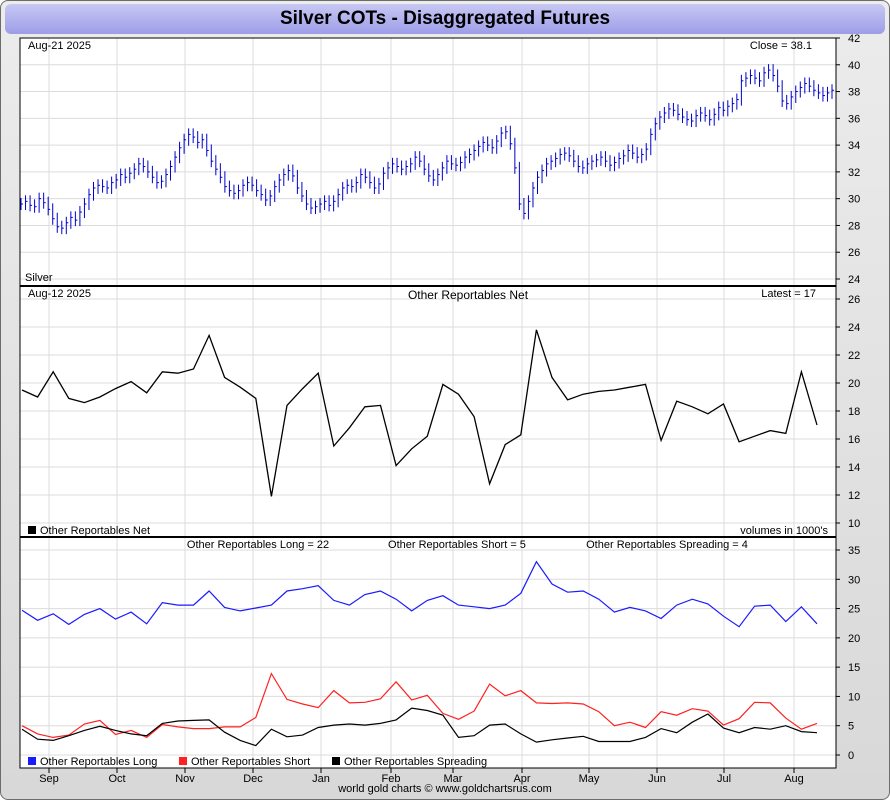  What do you see at coordinates (854, 93) in the screenshot?
I see `y-tick-label: 38` at bounding box center [854, 93].